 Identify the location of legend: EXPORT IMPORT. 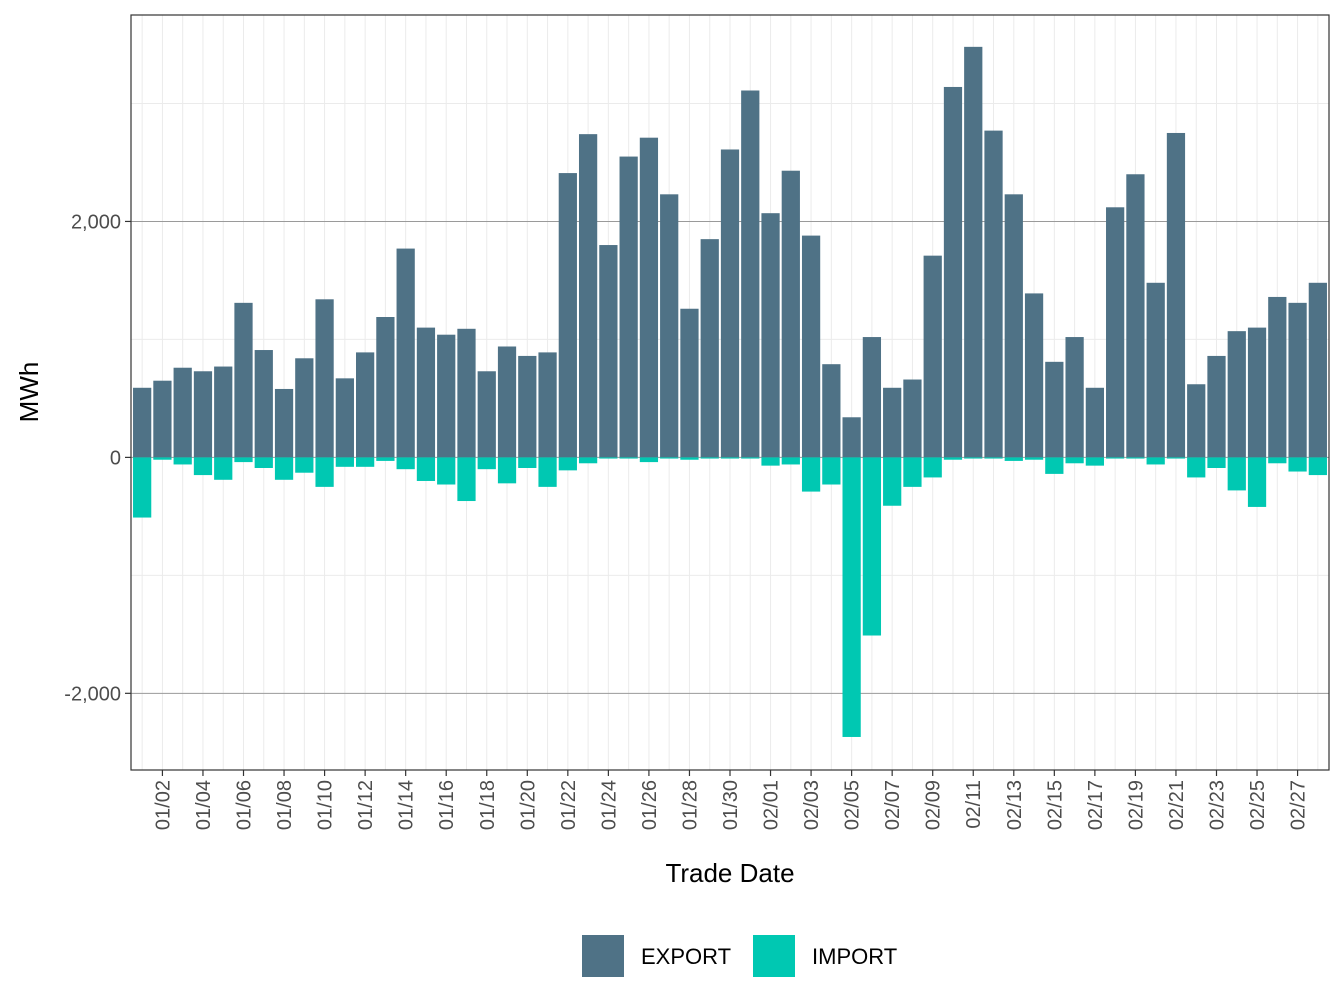
(739, 956).